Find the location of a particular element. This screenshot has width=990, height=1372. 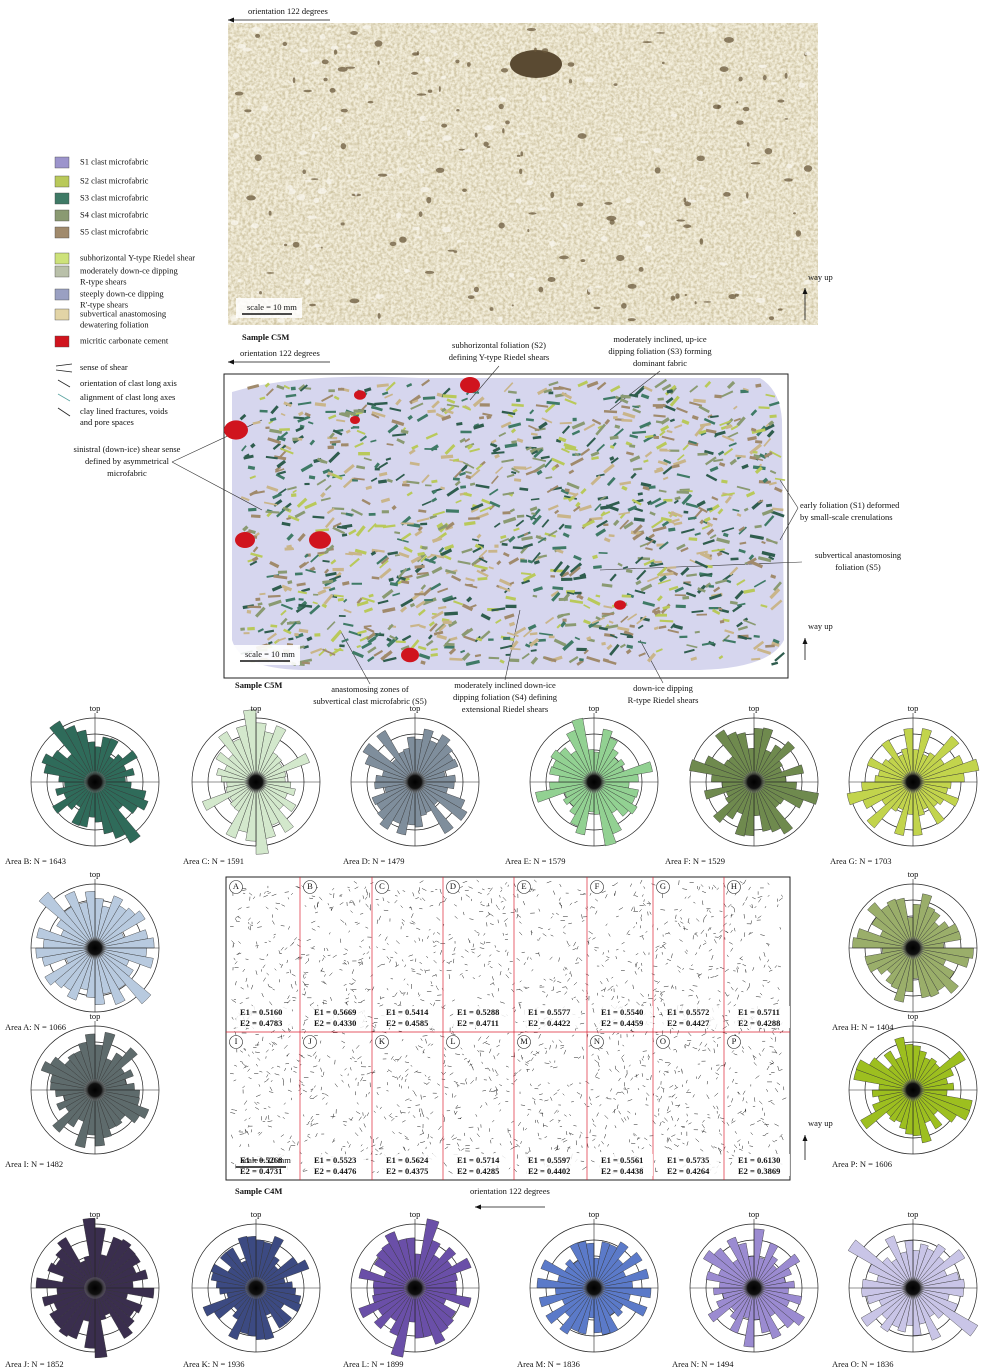

rose-diagram is located at coordinates (95, 1088).